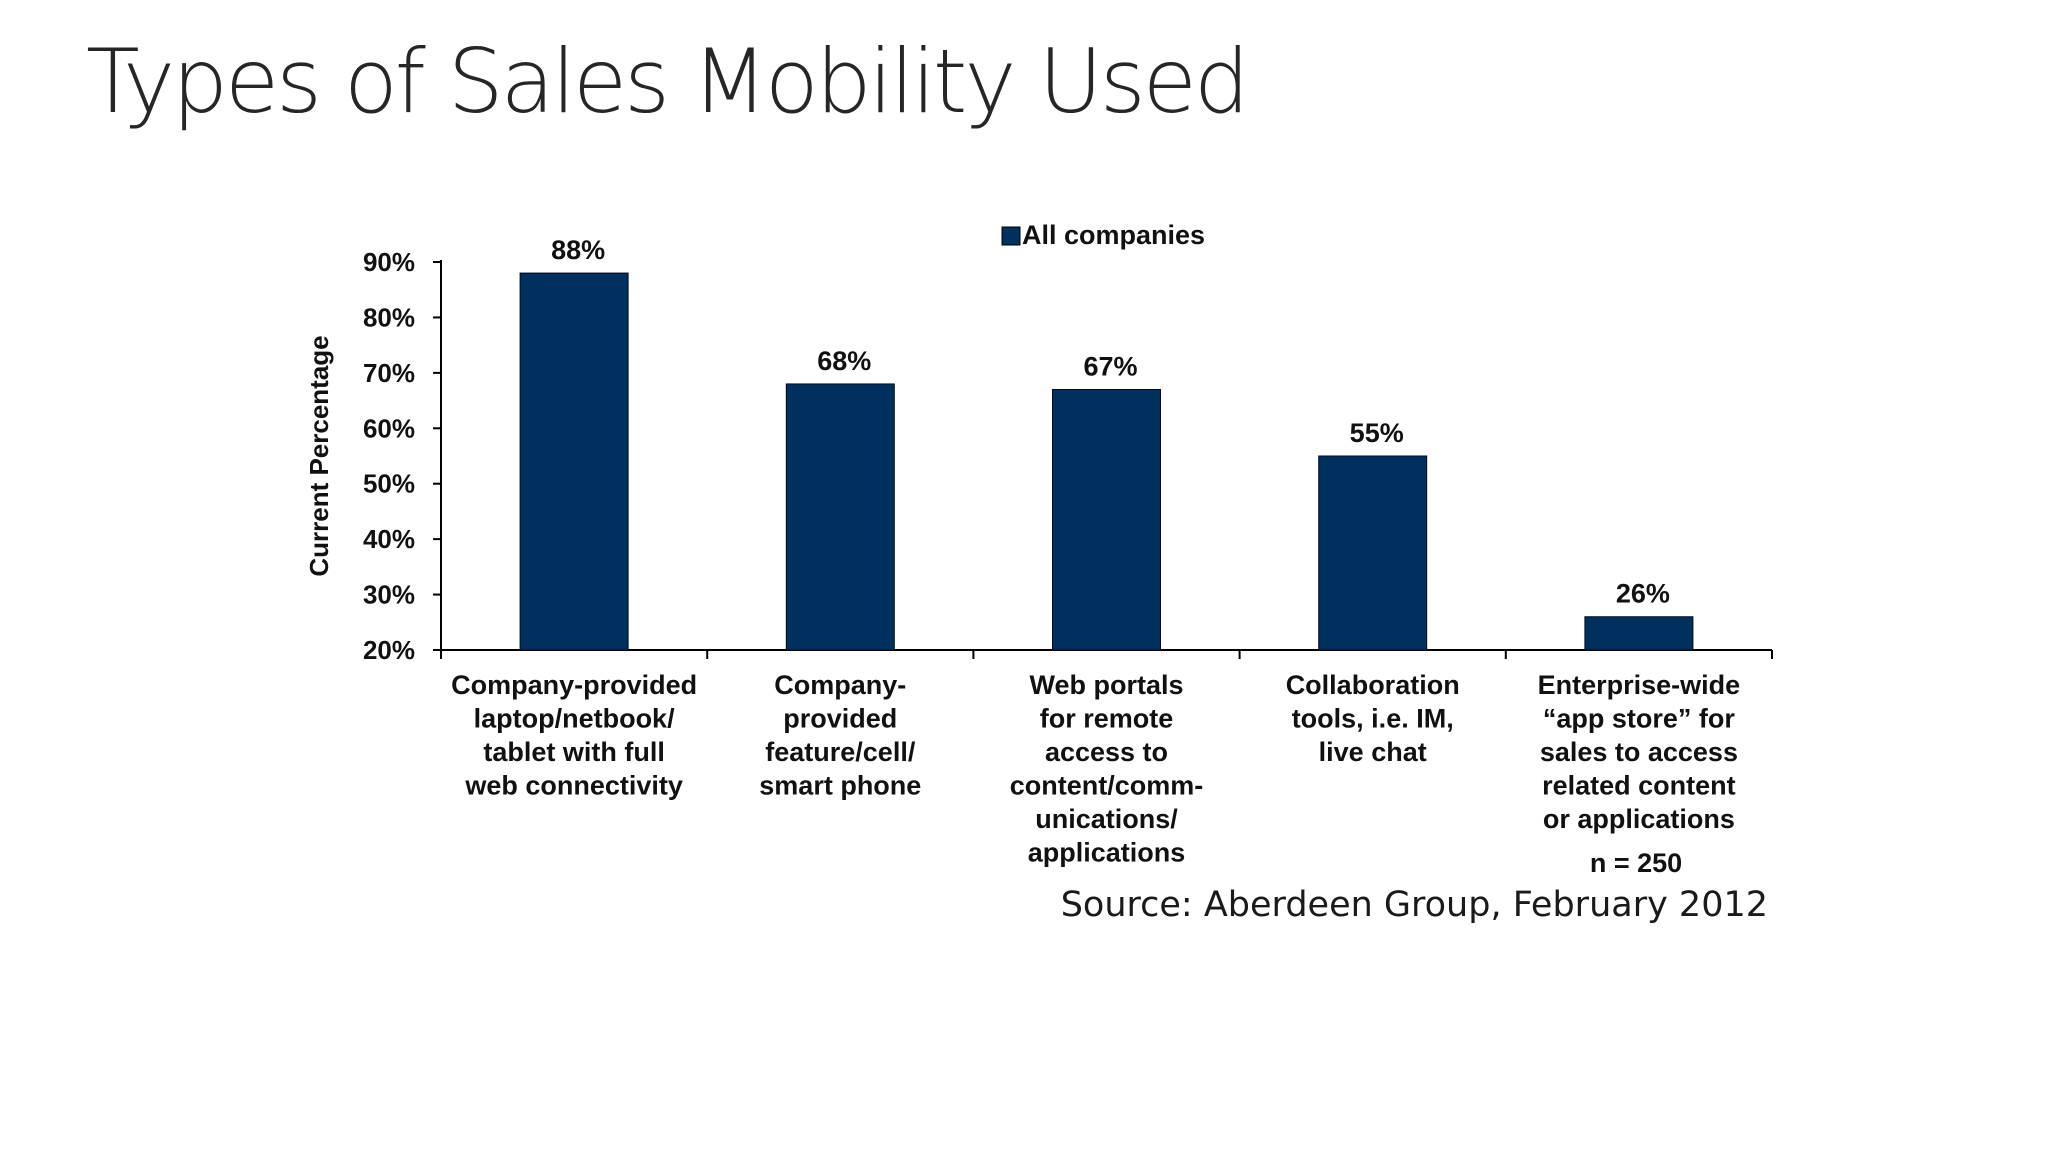 This screenshot has width=2048, height=1152. Describe the element at coordinates (389, 428) in the screenshot. I see `y-tick-label: 60%` at that location.